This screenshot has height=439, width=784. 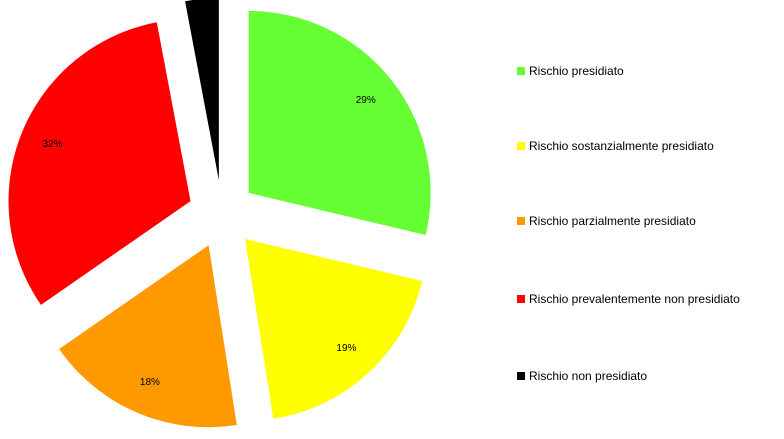 I want to click on pie-label-presidiato: 29%, so click(x=366, y=100).